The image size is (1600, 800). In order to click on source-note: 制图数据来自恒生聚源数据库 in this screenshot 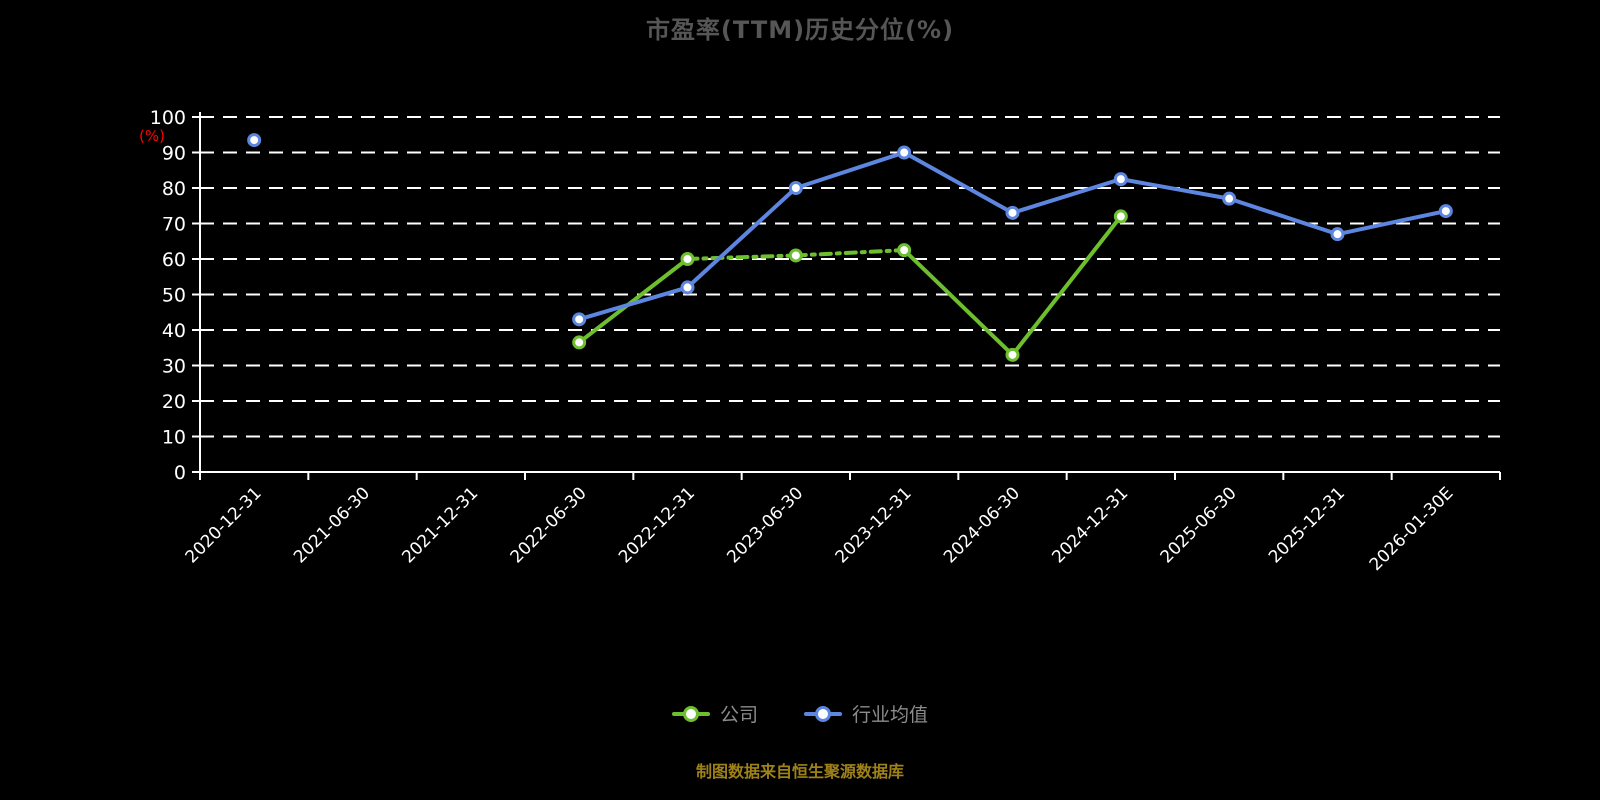, I will do `click(799, 771)`.